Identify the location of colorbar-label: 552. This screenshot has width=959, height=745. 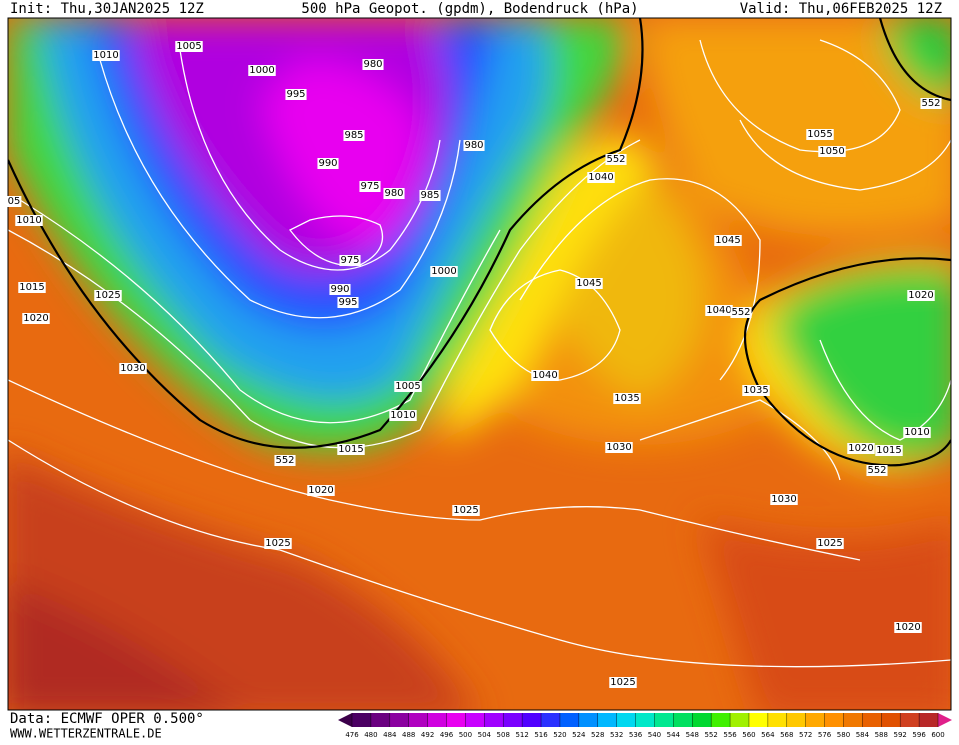
(710, 735).